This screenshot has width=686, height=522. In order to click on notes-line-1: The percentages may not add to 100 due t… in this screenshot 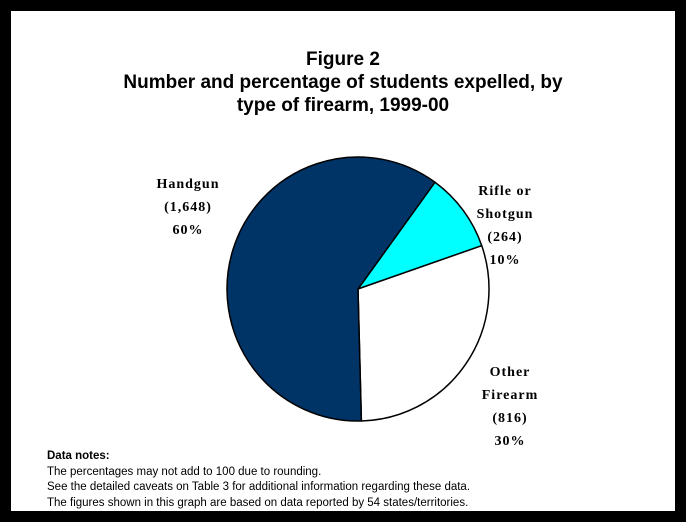, I will do `click(184, 471)`.